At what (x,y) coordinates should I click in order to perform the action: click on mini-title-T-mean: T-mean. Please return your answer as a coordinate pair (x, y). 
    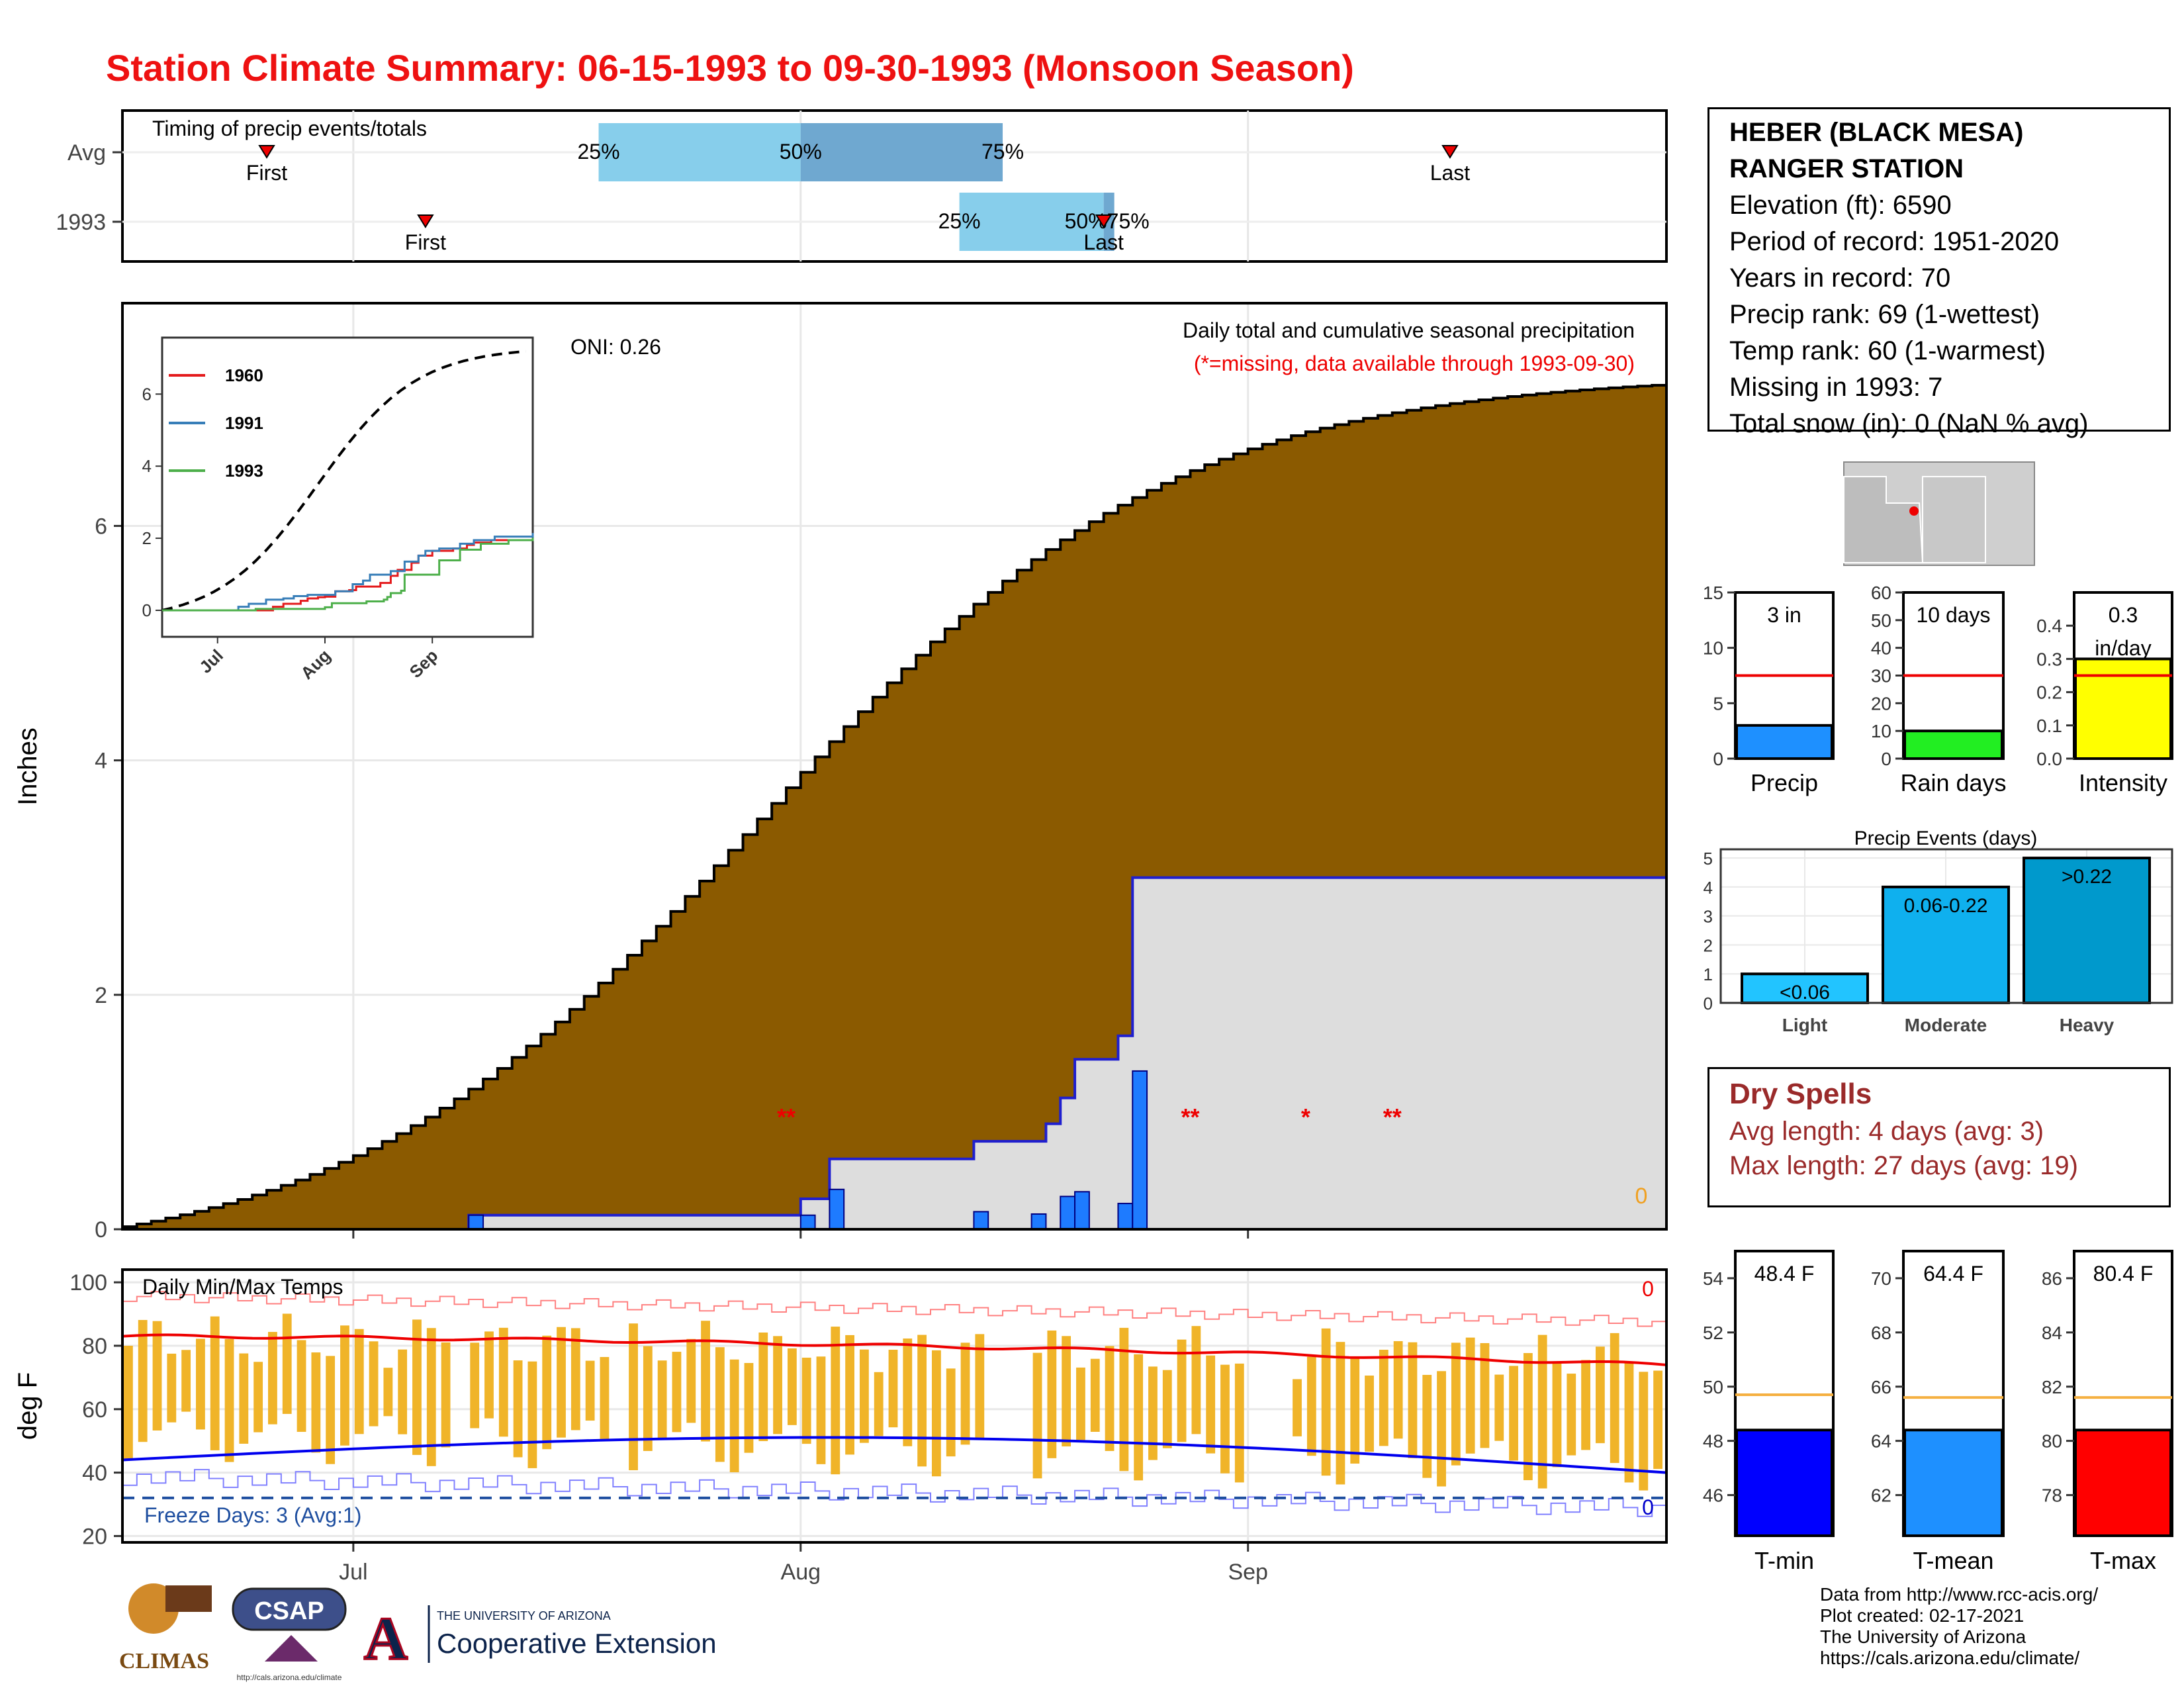
    Looking at the image, I should click on (1953, 1560).